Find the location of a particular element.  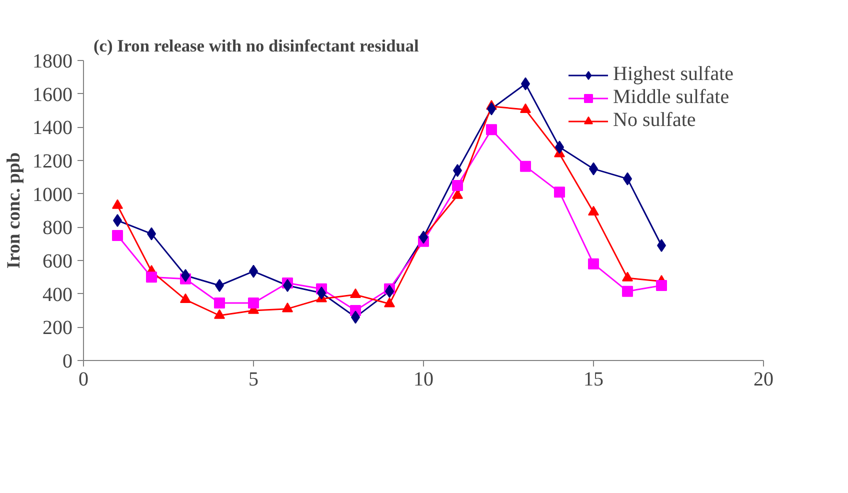

y-axis-title: Iron conc. ppb is located at coordinates (14, 210).